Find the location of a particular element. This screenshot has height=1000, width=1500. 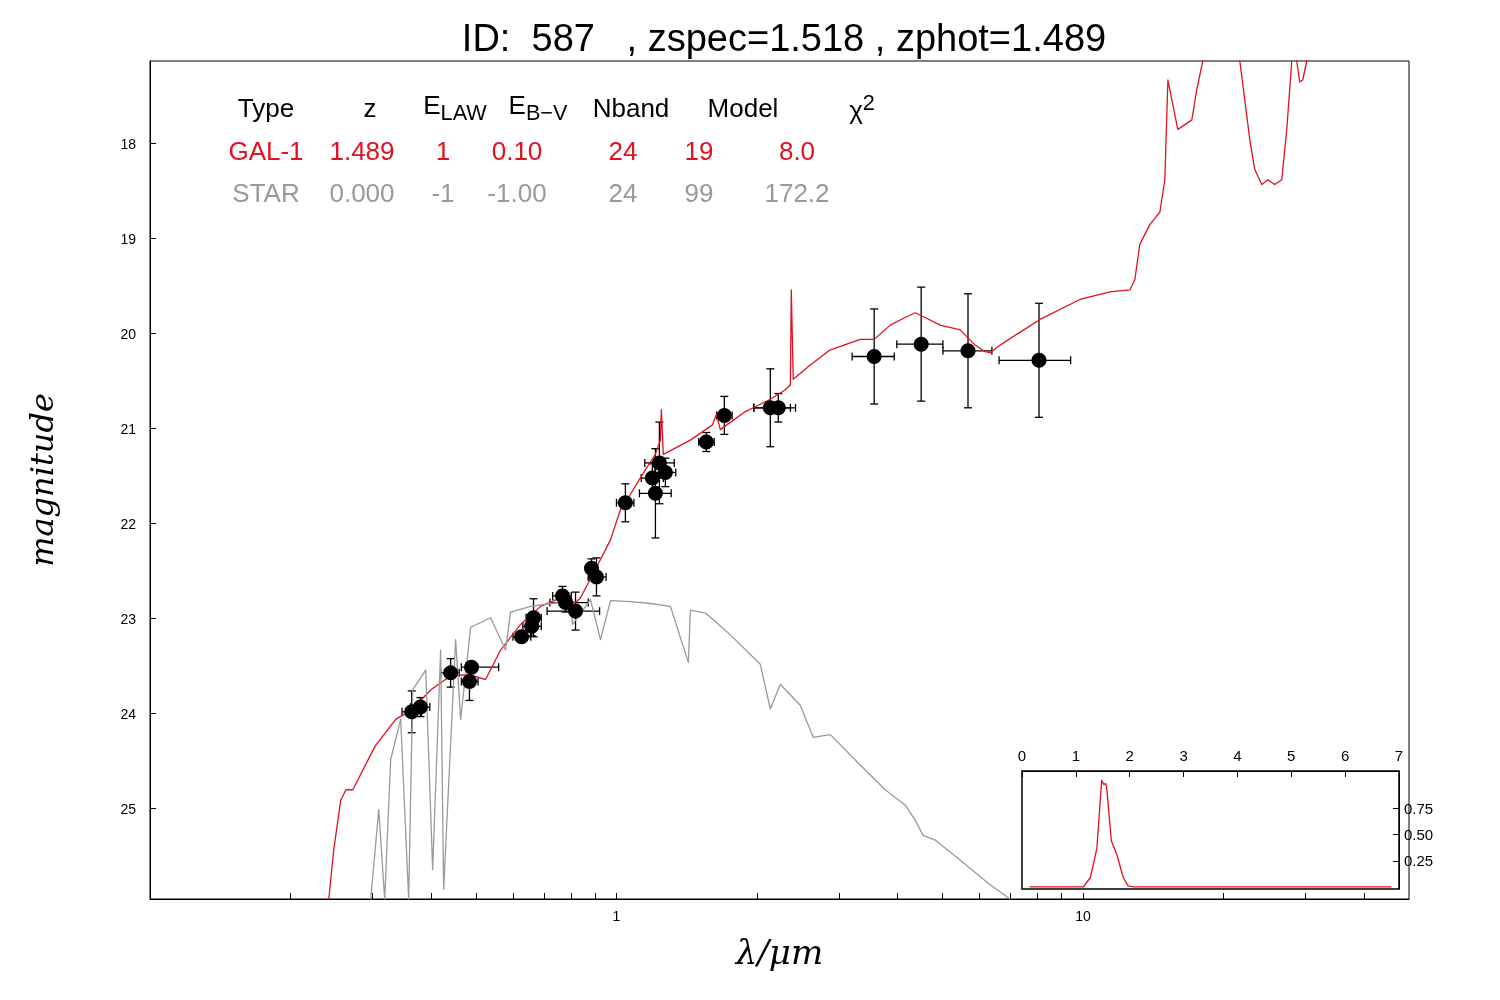

y-tick-label: 18 is located at coordinates (128, 143).